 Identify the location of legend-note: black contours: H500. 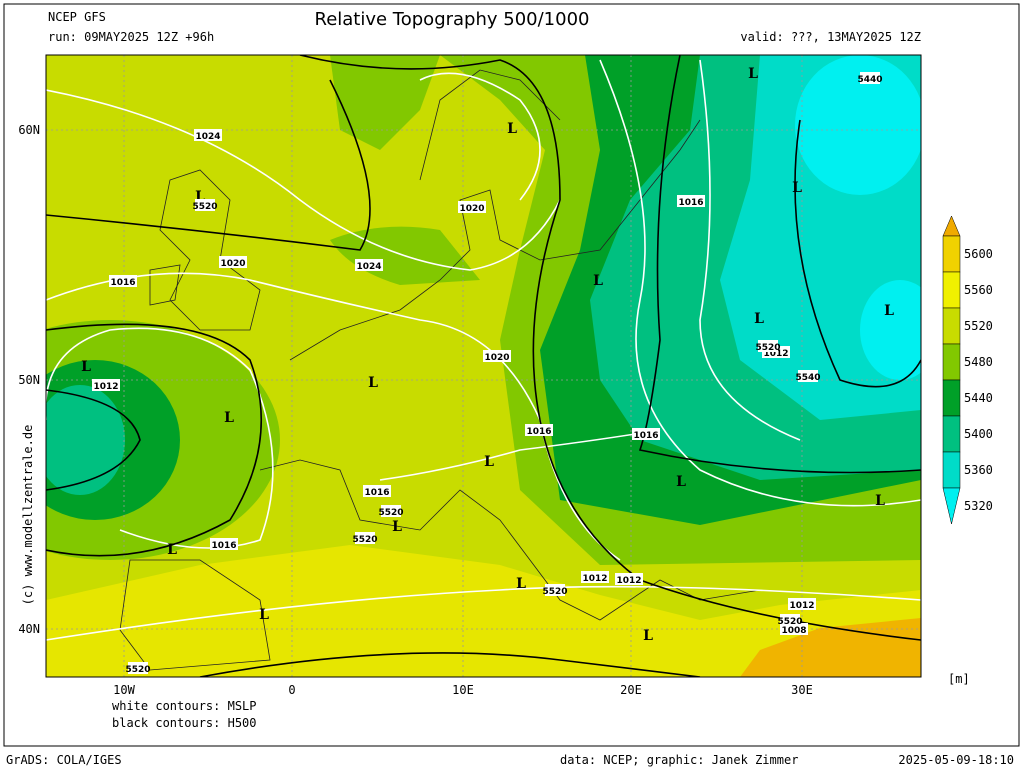
(184, 723).